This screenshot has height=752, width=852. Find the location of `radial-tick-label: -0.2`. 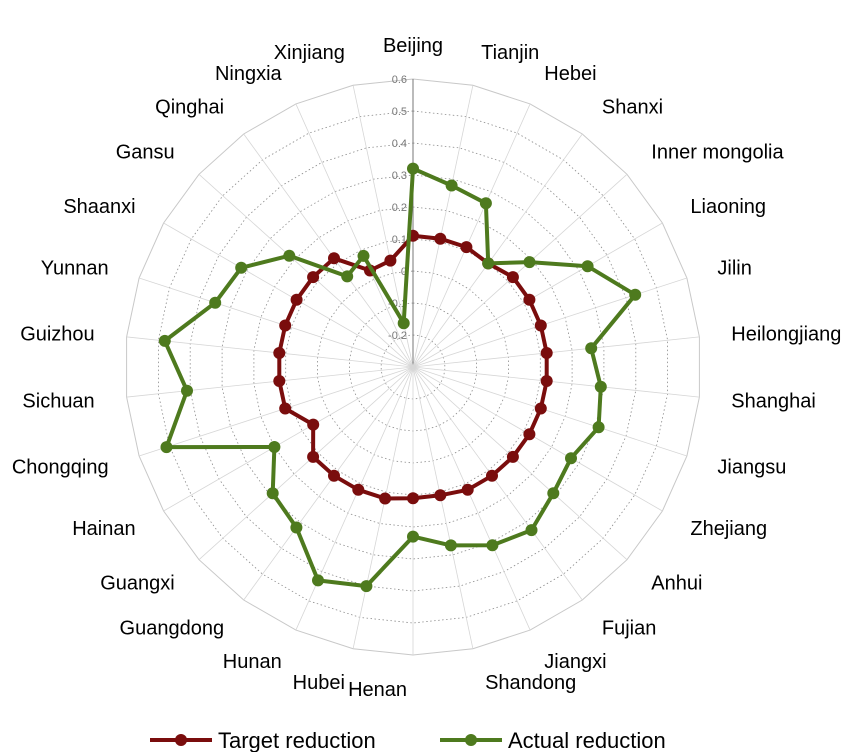

radial-tick-label: -0.2 is located at coordinates (397, 336).